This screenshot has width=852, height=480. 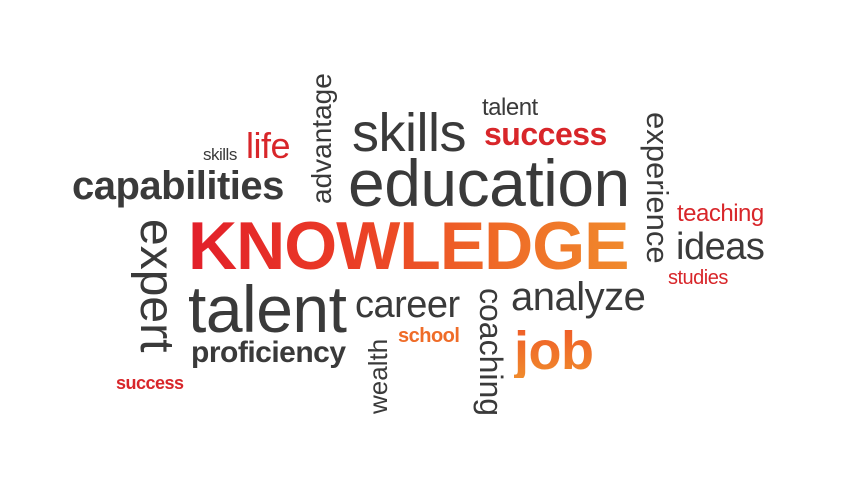 What do you see at coordinates (321, 138) in the screenshot?
I see `word-advantage: advantage` at bounding box center [321, 138].